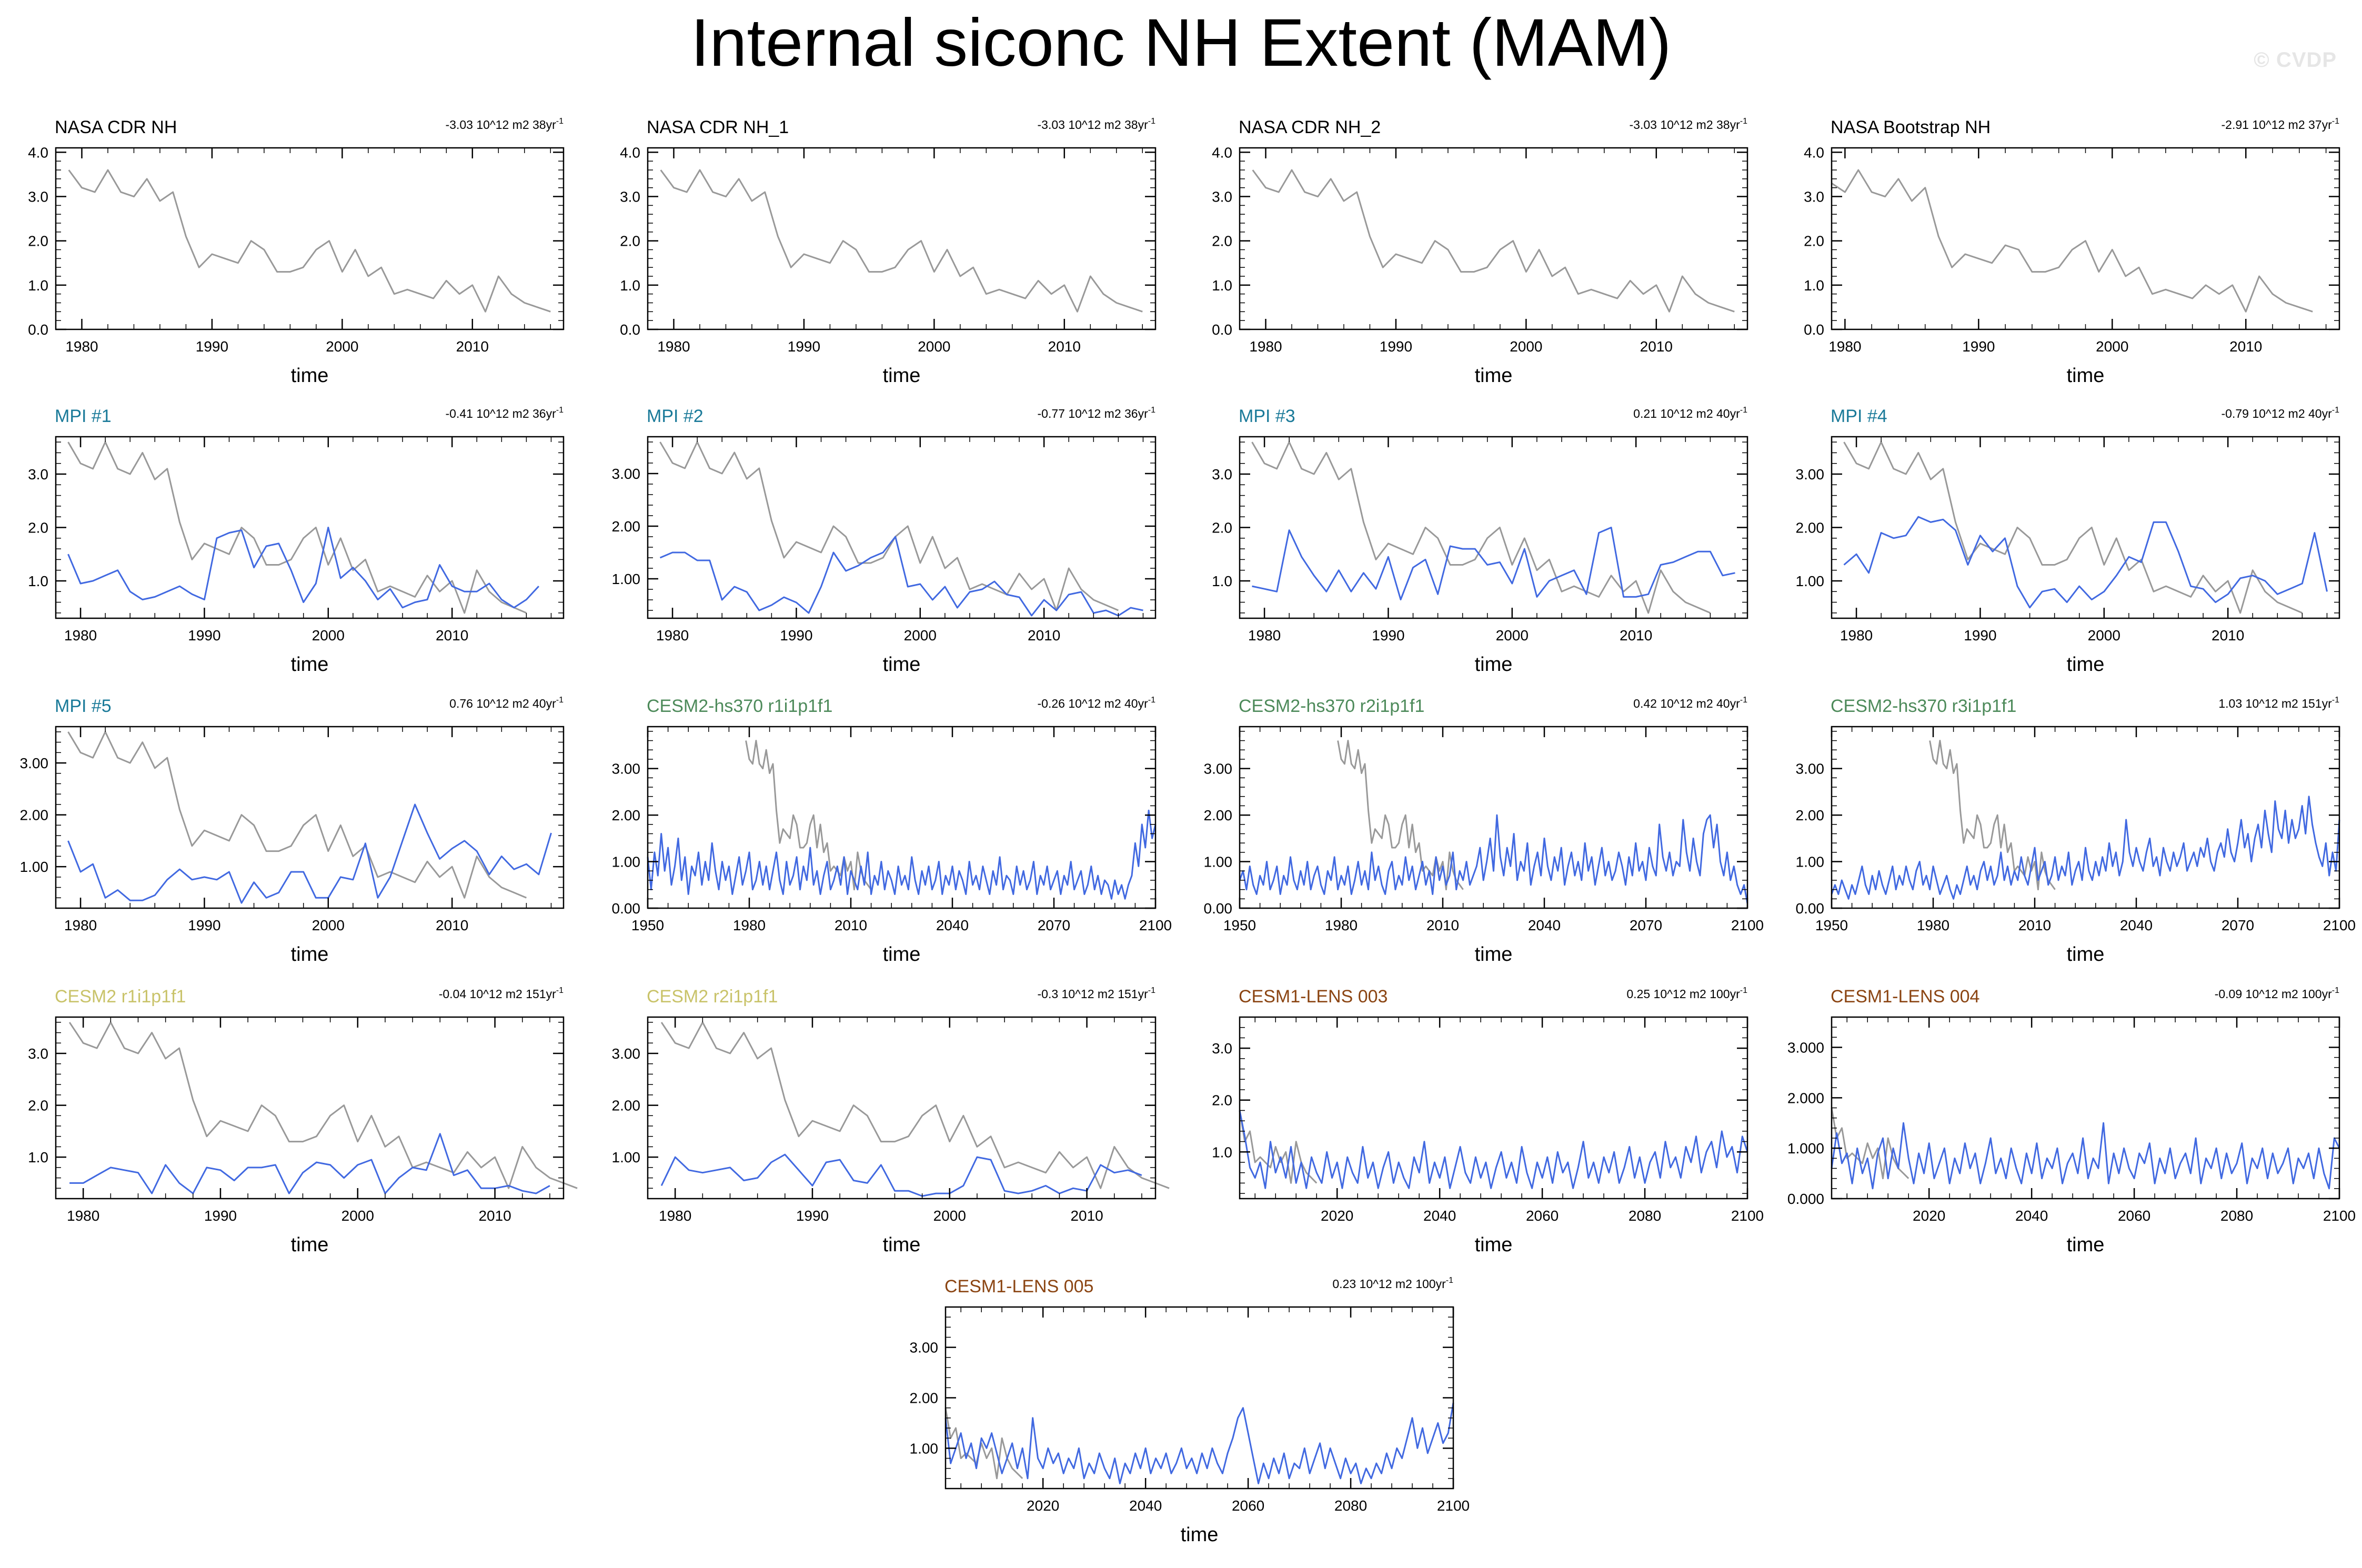  What do you see at coordinates (712, 997) in the screenshot?
I see `panel-title: CESM2 r2i1p1f1` at bounding box center [712, 997].